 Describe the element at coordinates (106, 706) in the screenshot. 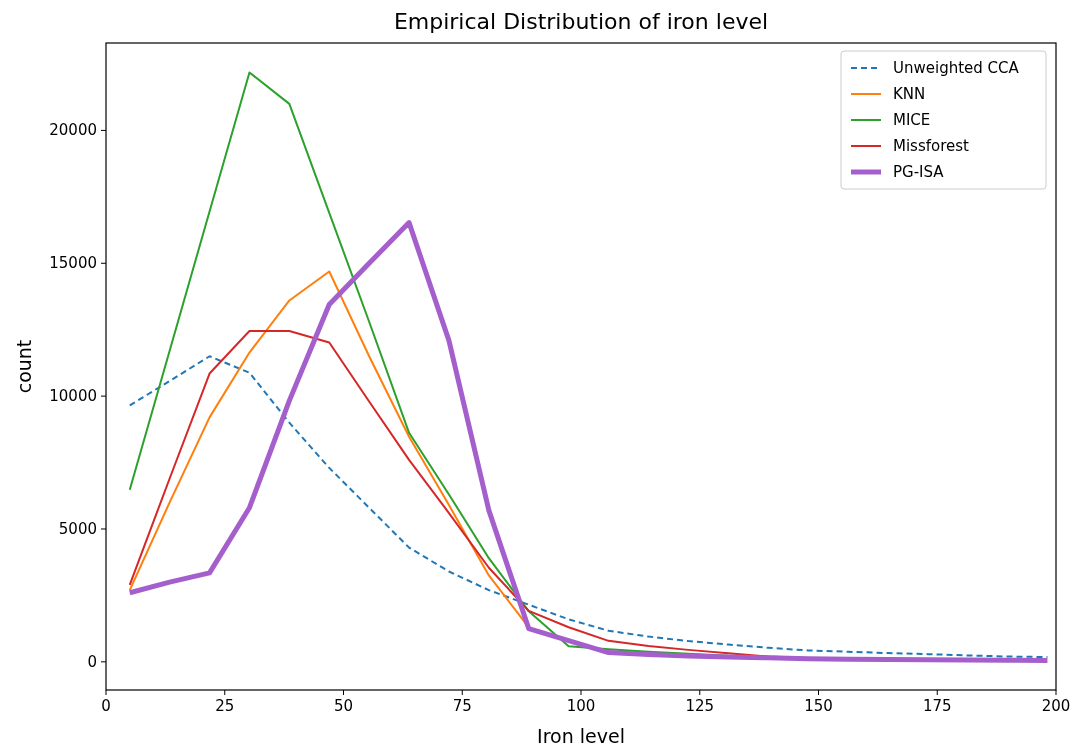

I see `x-tick-label: 0` at that location.